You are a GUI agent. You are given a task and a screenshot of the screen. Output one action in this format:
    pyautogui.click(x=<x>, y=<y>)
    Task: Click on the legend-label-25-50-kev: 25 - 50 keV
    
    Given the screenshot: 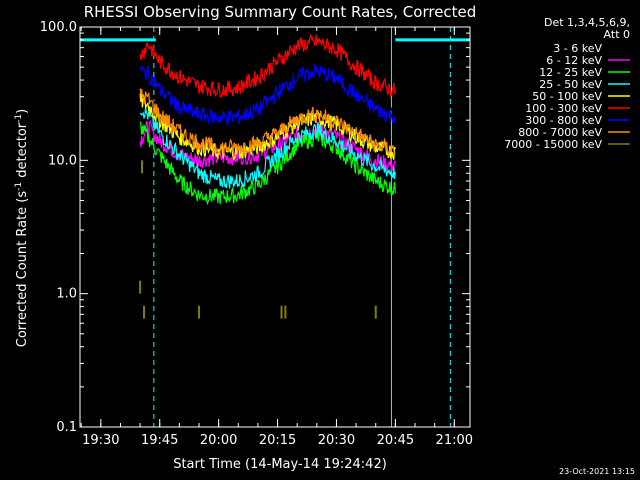 What is the action you would take?
    pyautogui.click(x=570, y=84)
    